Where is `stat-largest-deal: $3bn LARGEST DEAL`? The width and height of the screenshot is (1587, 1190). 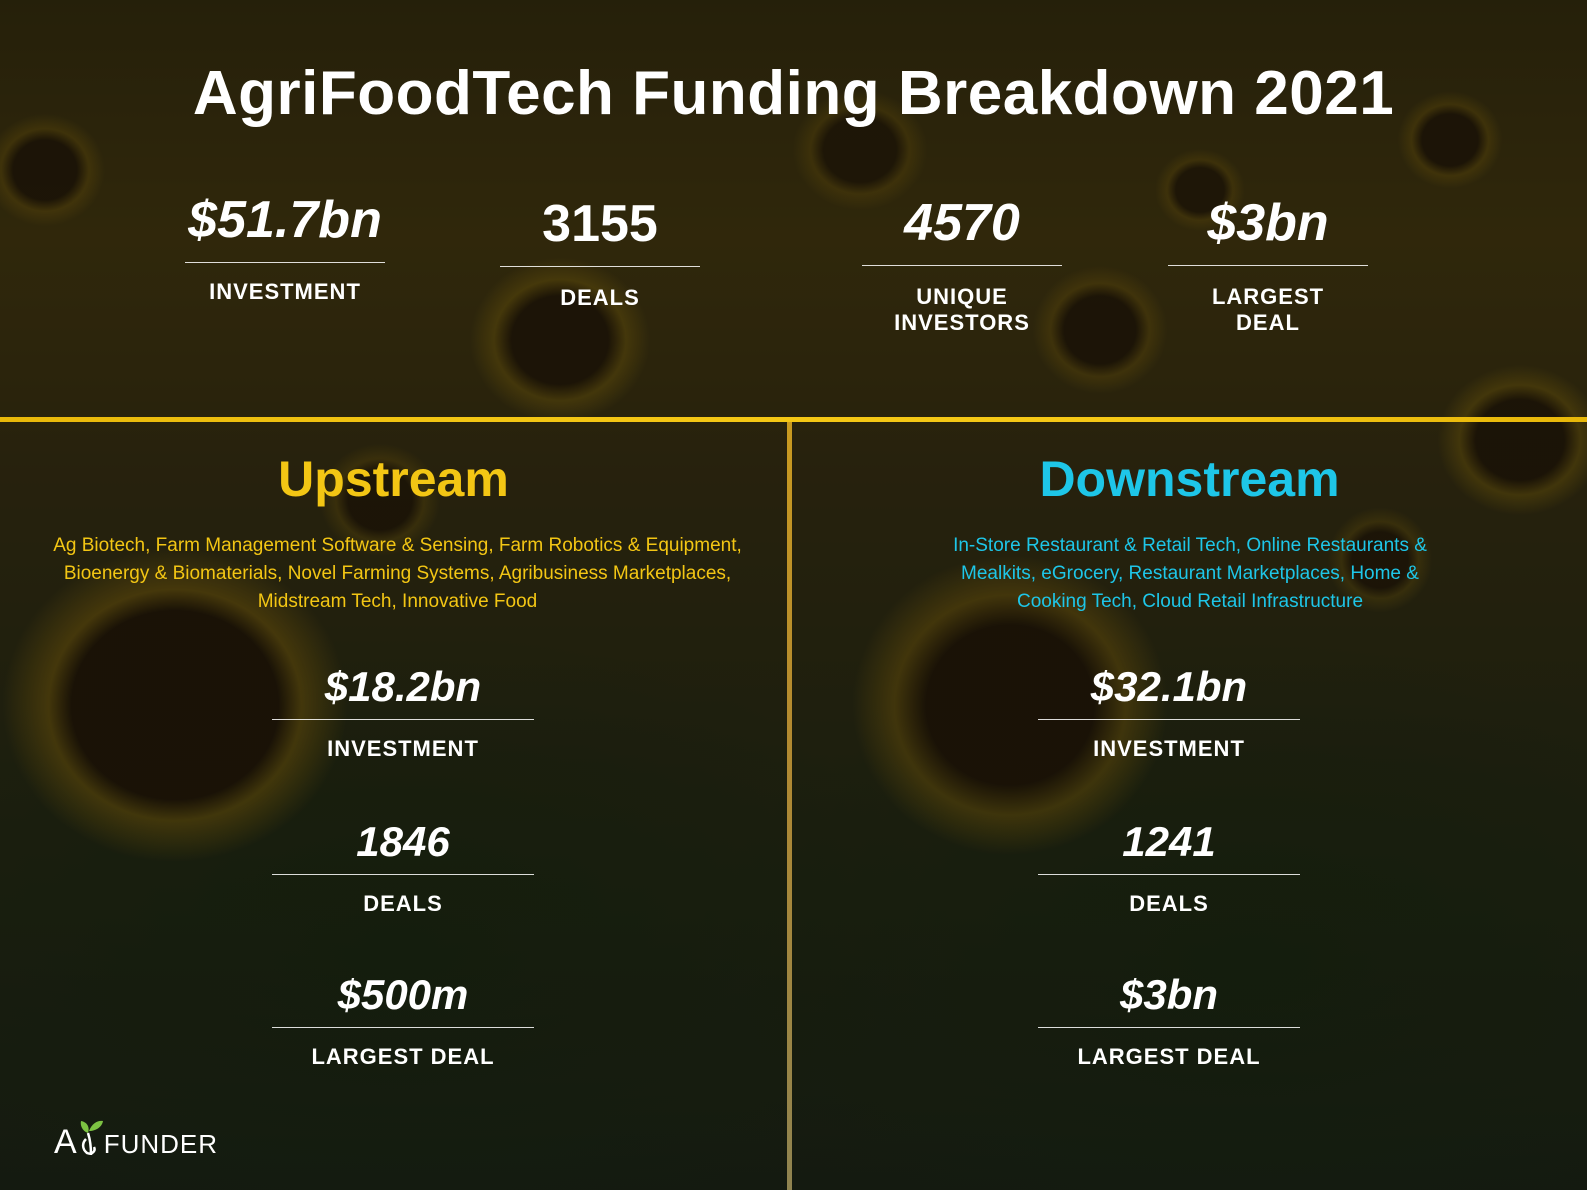 stat-largest-deal: $3bn LARGEST DEAL is located at coordinates (1268, 264).